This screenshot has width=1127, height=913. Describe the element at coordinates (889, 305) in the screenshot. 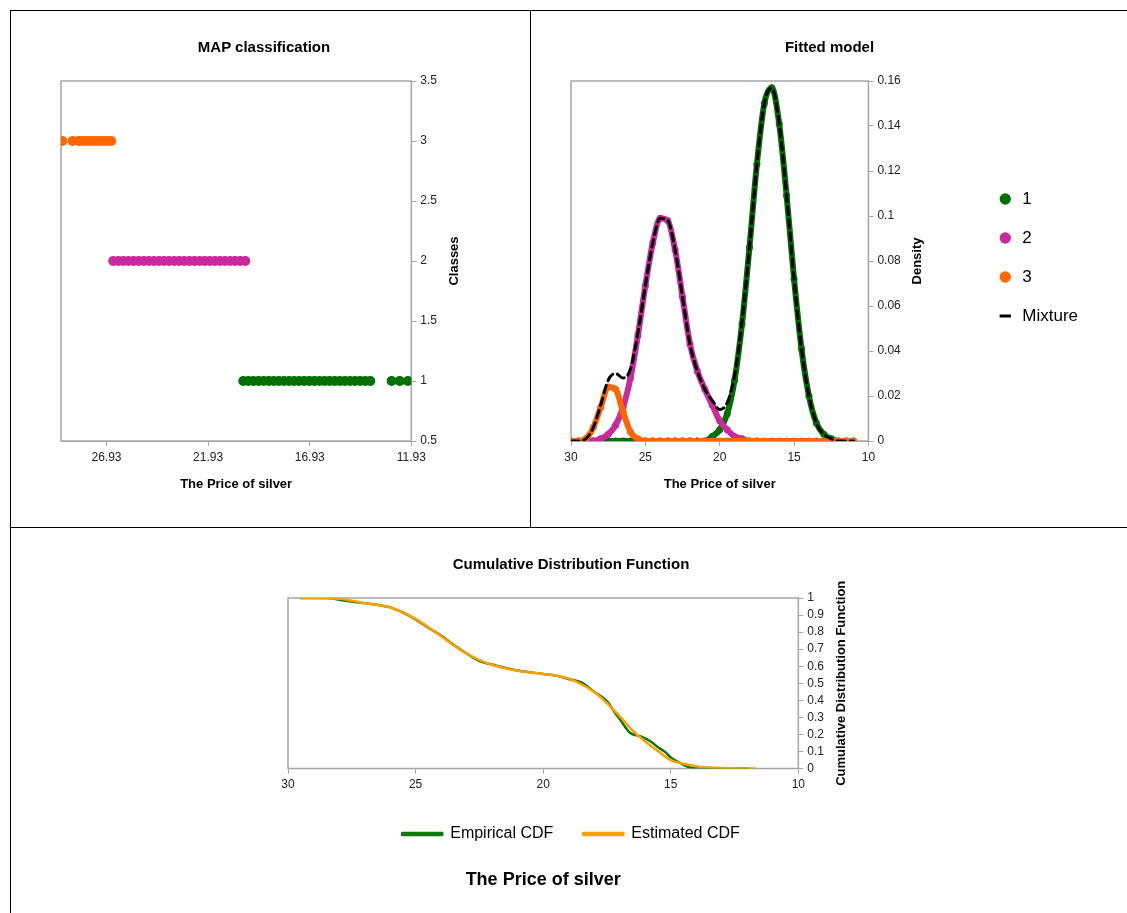

I see `y-tick-label: 0.06` at that location.